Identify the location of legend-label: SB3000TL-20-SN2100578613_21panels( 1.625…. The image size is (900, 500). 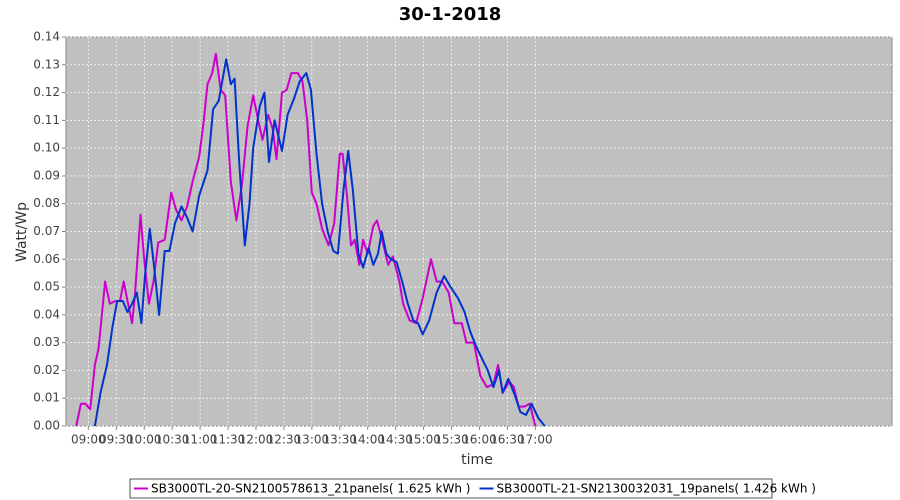
(310, 489).